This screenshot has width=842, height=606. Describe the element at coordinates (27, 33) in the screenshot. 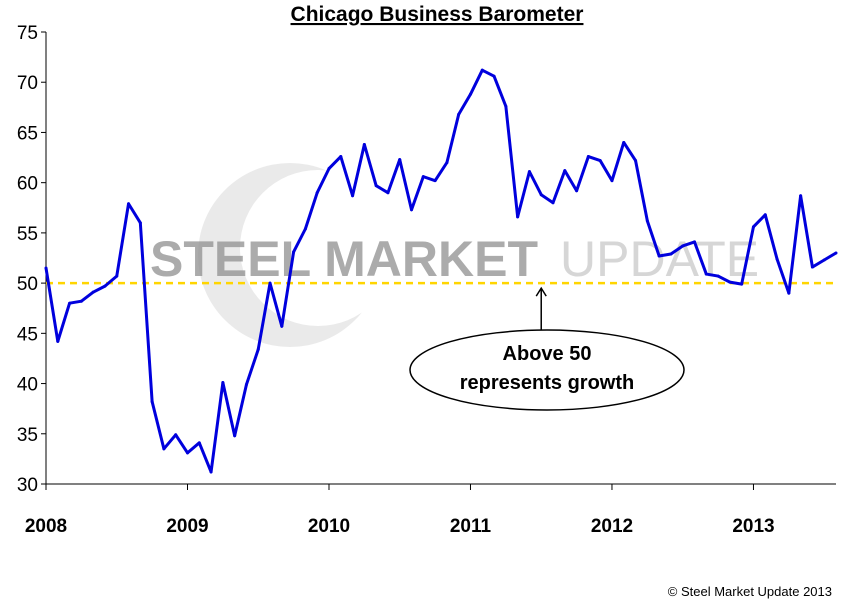

I see `y-tick-label: 75` at that location.